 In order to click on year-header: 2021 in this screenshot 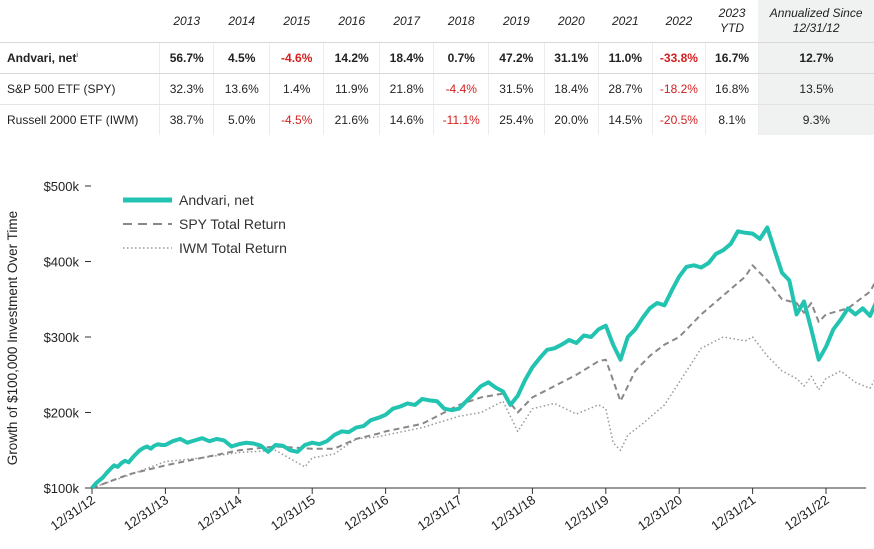, I will do `click(625, 21)`.